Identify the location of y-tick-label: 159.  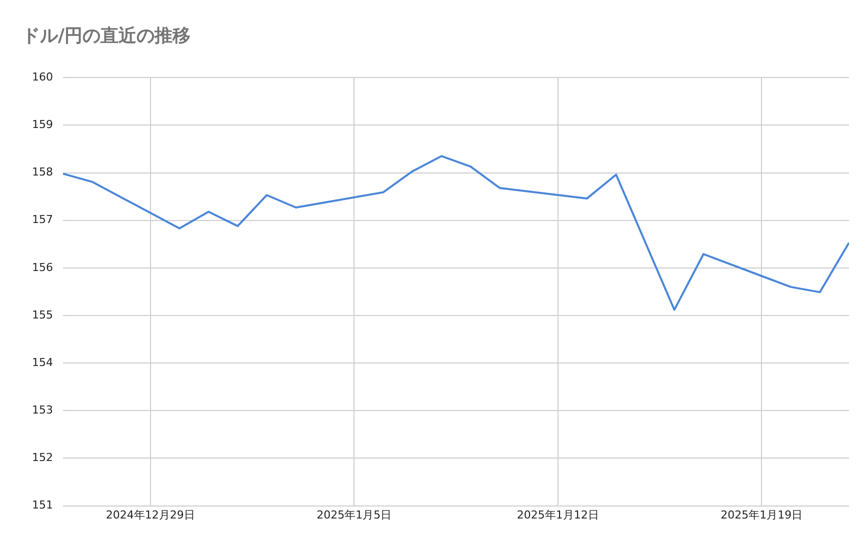
(42, 125).